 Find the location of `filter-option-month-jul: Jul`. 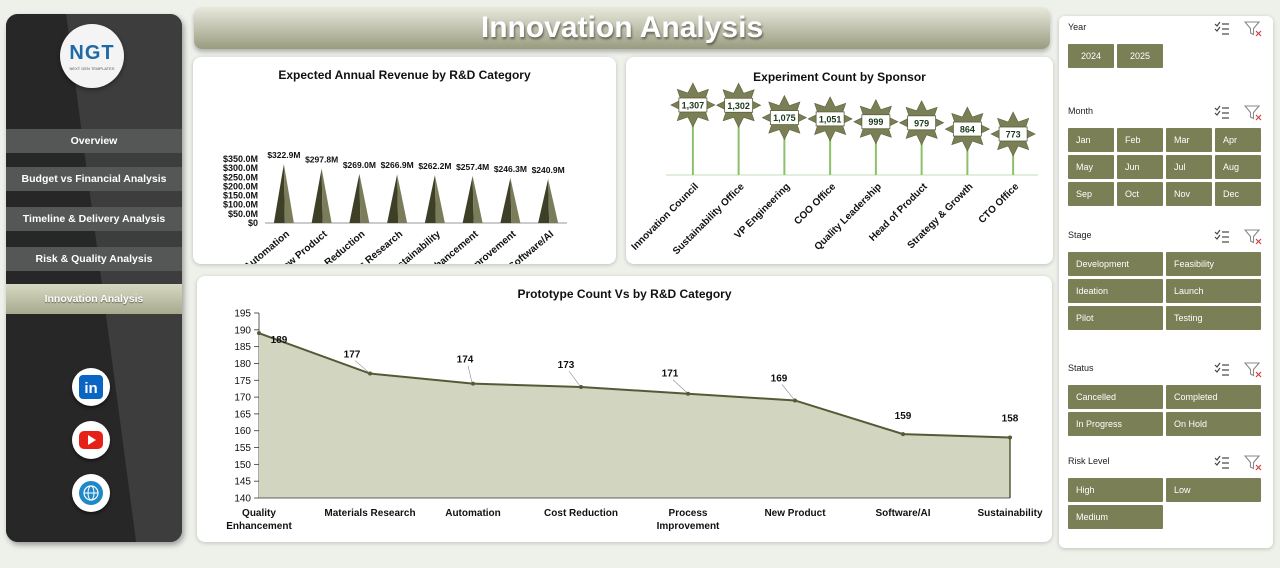

filter-option-month-jul: Jul is located at coordinates (1189, 167).